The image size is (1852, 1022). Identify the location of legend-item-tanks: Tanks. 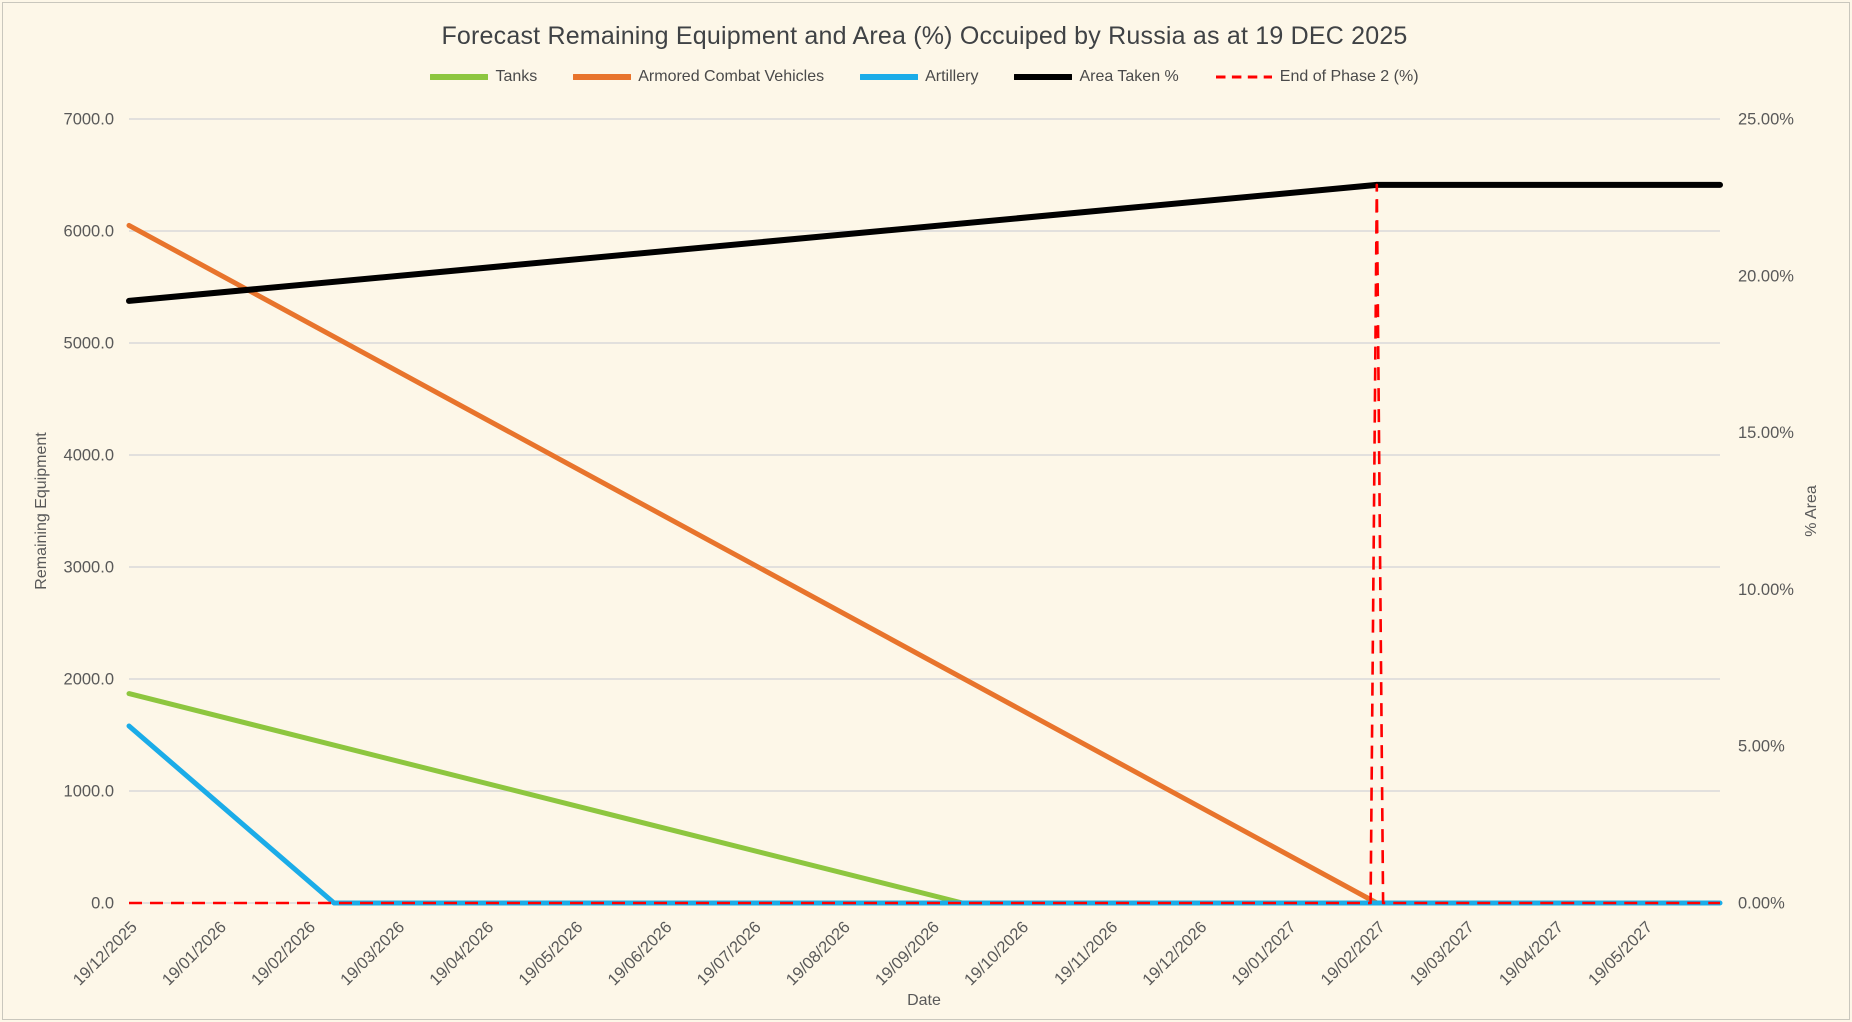
(483, 77).